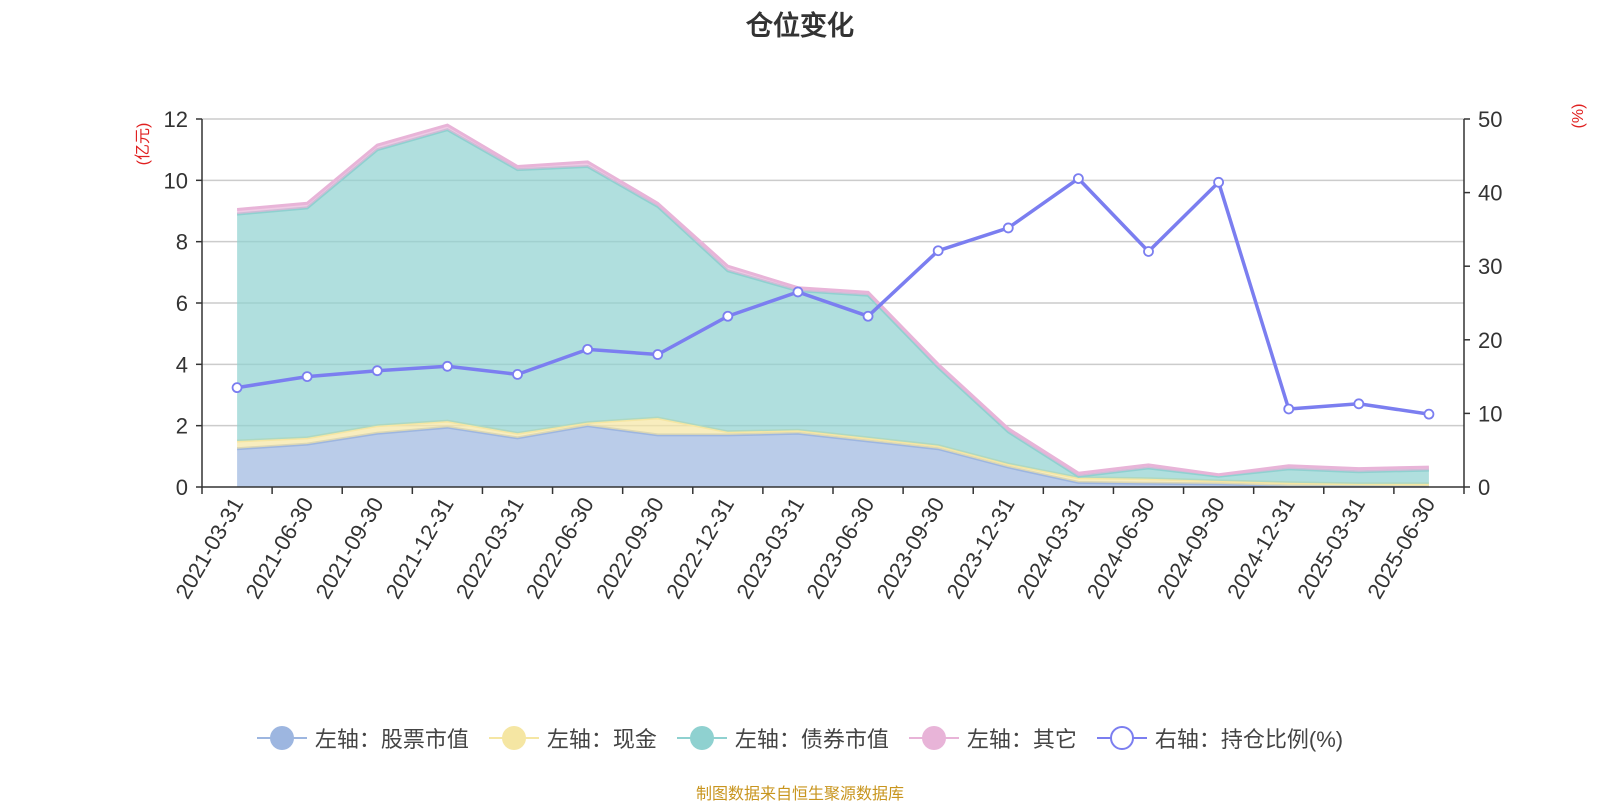 The width and height of the screenshot is (1600, 804). Describe the element at coordinates (1578, 116) in the screenshot. I see `right-axis-unit-label: (%)` at that location.